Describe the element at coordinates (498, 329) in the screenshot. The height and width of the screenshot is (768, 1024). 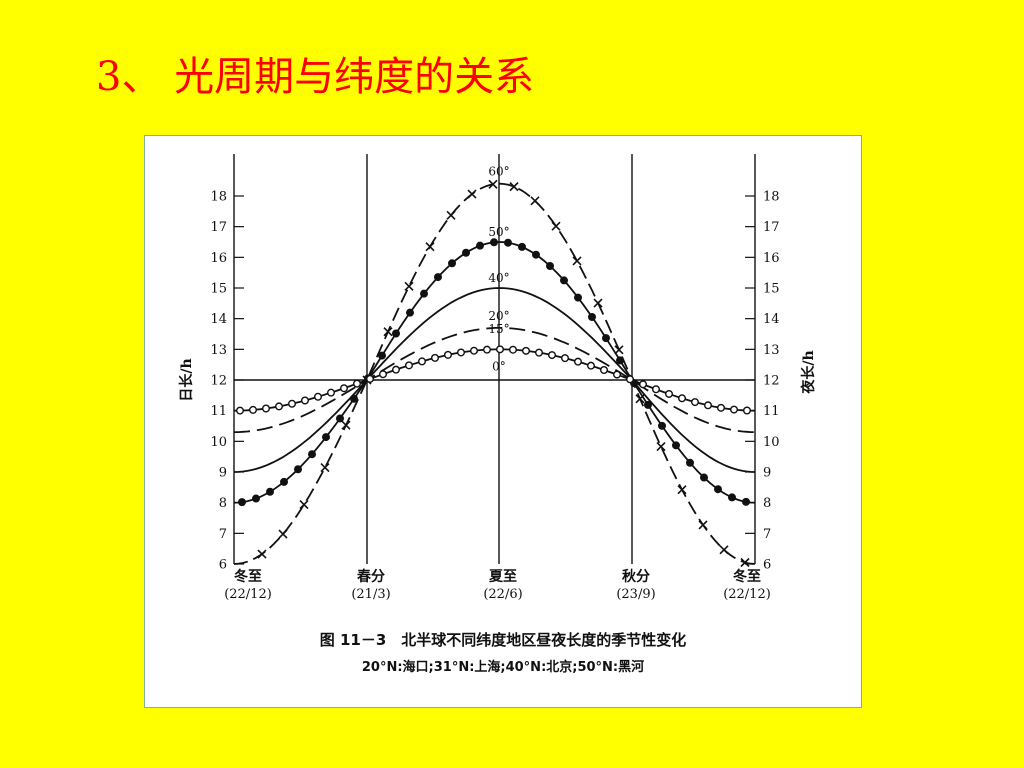
I see `series-label: 15°` at that location.